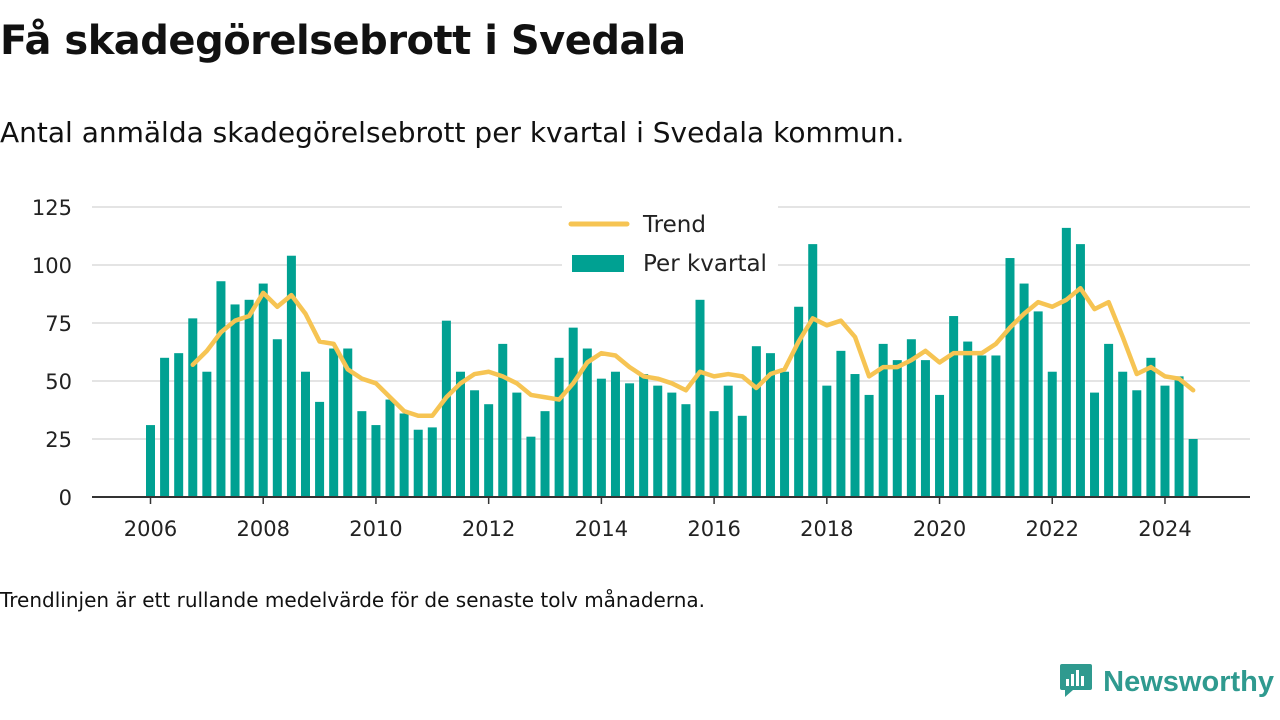  What do you see at coordinates (713, 528) in the screenshot?
I see `x-tick-label: 2016` at bounding box center [713, 528].